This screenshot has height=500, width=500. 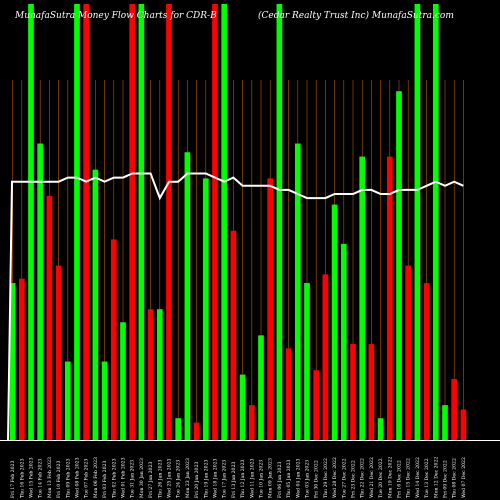 I want to click on x-tick-label: Wed 21 Dec 2022, so click(x=372, y=477).